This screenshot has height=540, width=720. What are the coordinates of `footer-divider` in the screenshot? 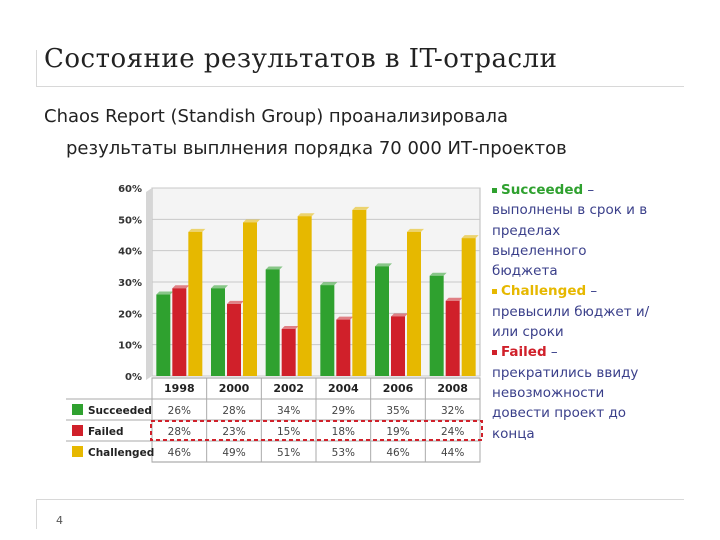 It's located at (360, 499).